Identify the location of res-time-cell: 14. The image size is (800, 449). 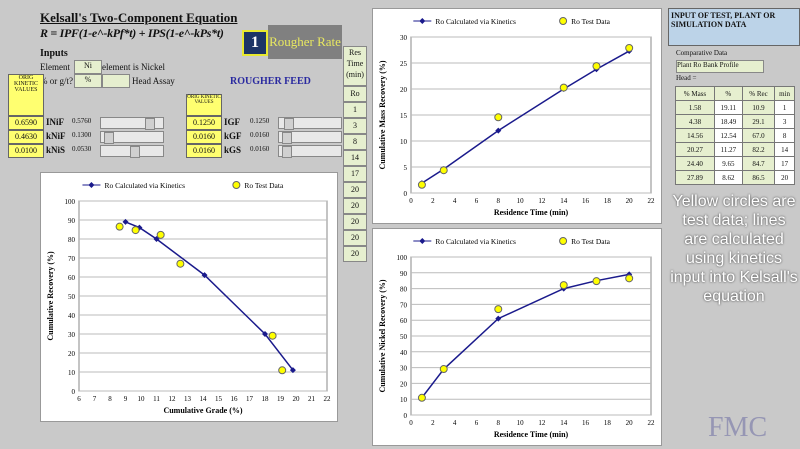
(355, 158).